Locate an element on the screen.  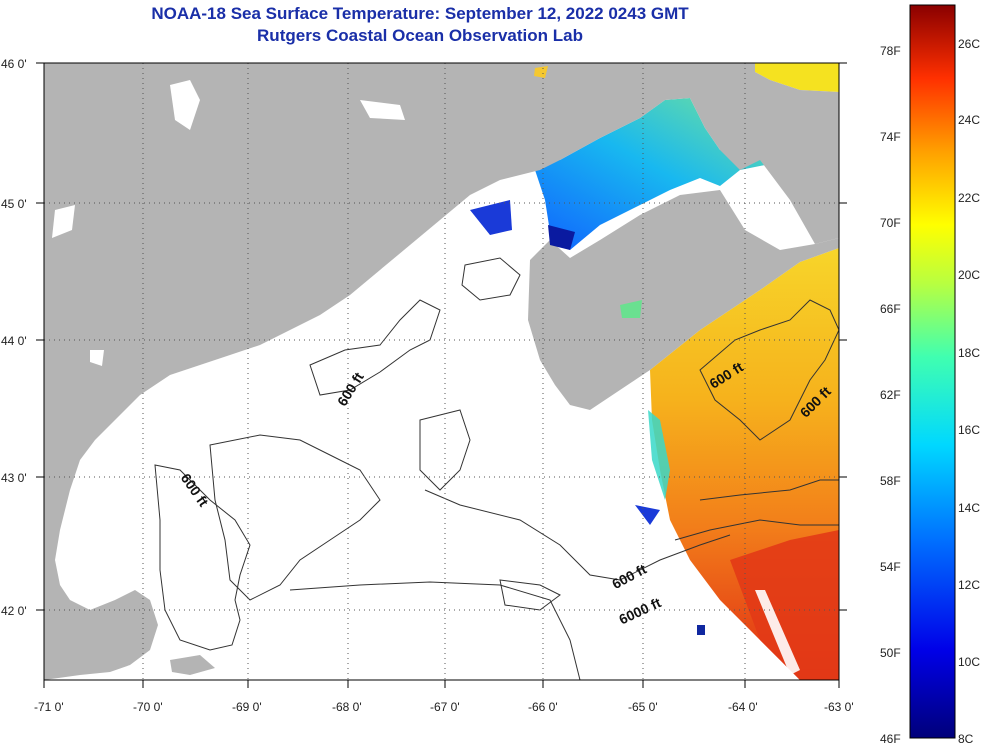
lat-tick-label: 45 0' is located at coordinates (14, 204).